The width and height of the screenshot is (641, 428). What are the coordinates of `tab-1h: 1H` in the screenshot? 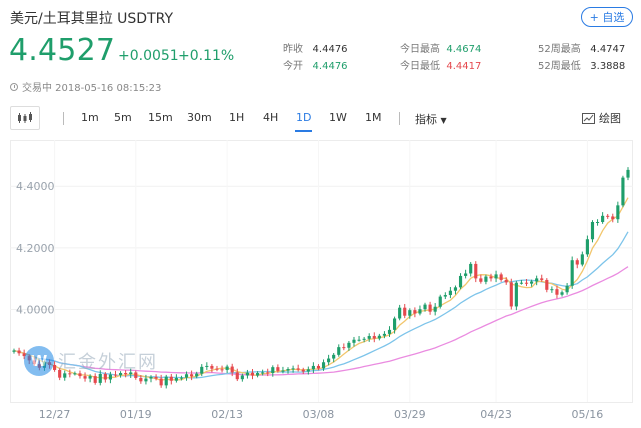 It's located at (237, 117).